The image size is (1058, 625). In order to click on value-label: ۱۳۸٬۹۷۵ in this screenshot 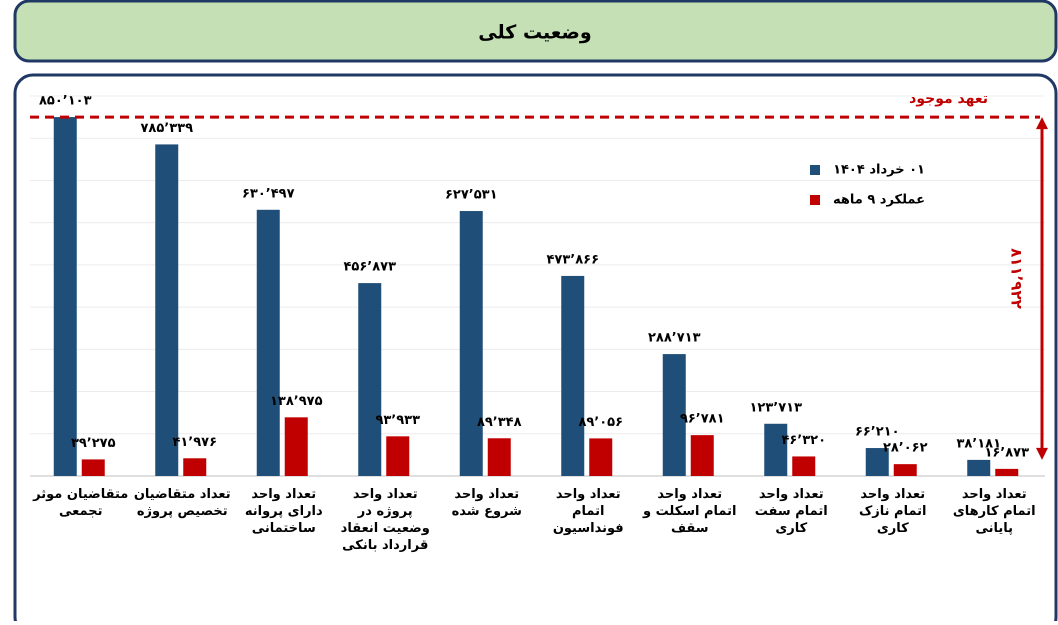, I will do `click(296, 401)`.